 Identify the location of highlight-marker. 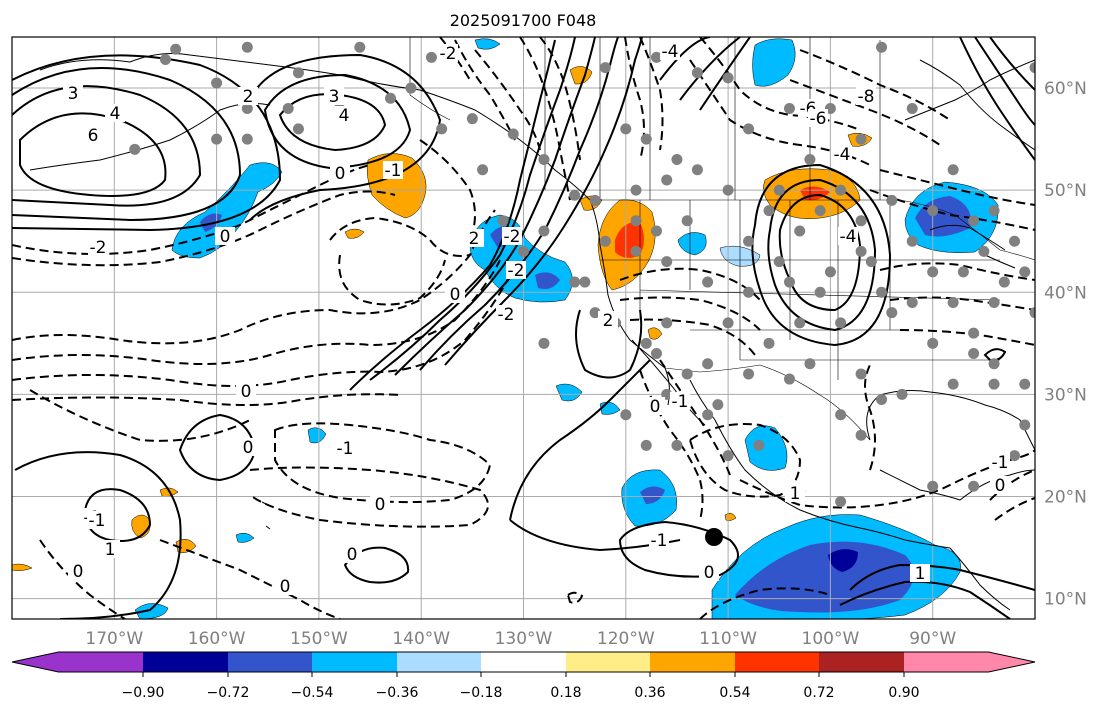
(714, 537).